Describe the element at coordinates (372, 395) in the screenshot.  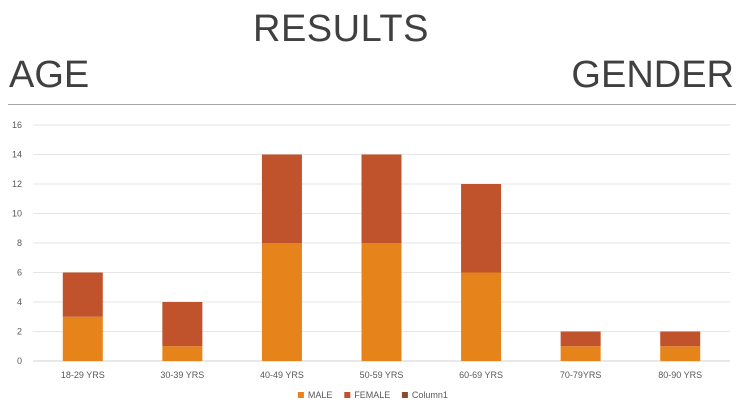
I see `legend-label-2: FEMALE` at that location.